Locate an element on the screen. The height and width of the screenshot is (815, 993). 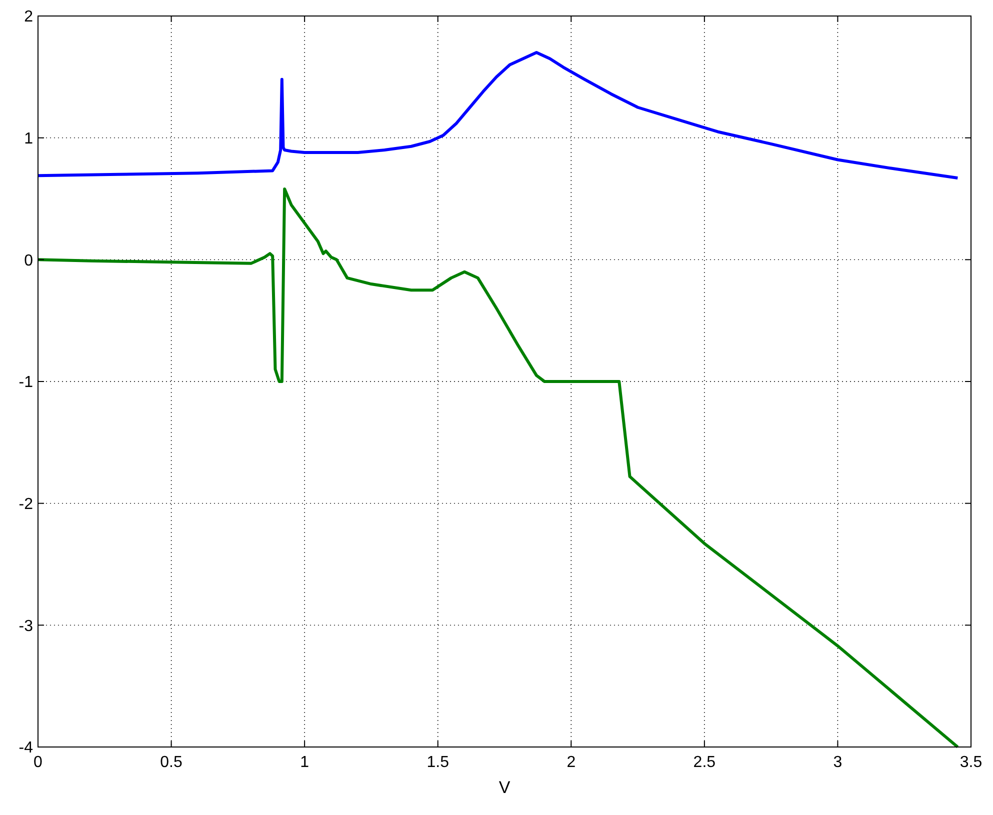
y-tick-label: -2 is located at coordinates (26, 504).